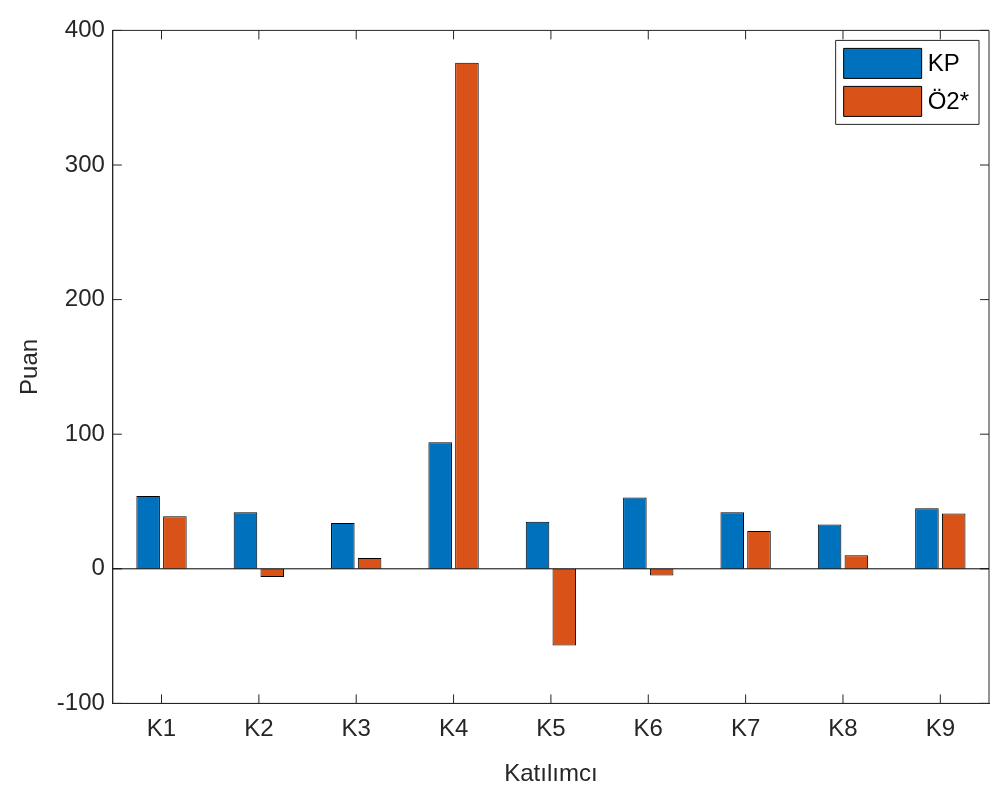 Image resolution: width=1003 pixels, height=803 pixels. I want to click on x-tick-label: K4, so click(453, 728).